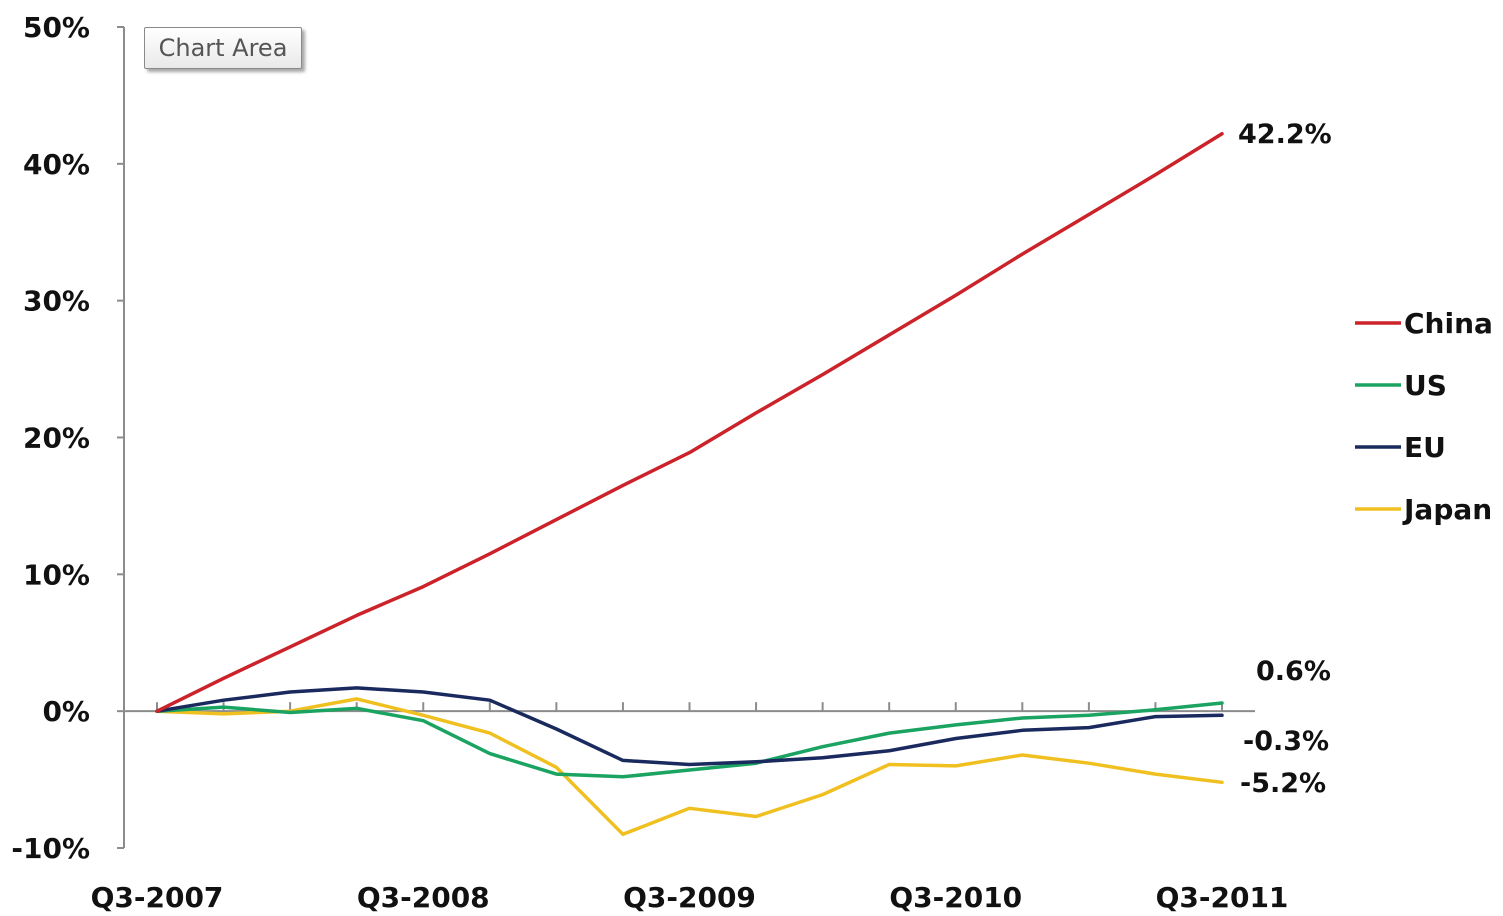 Image resolution: width=1503 pixels, height=916 pixels. I want to click on series-line-us, so click(689, 740).